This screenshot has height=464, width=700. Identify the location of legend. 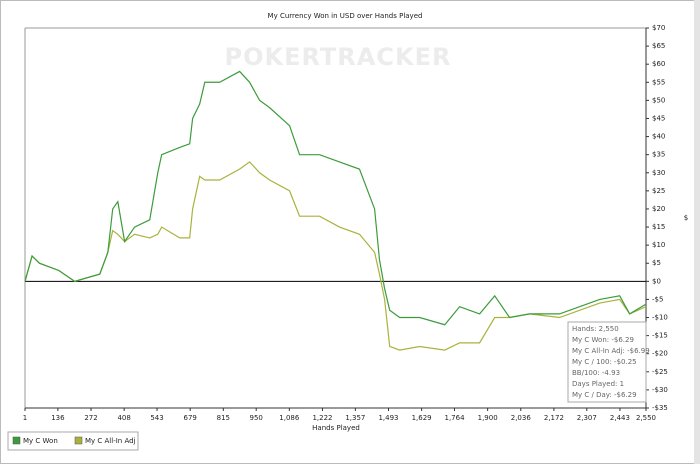
(73, 441).